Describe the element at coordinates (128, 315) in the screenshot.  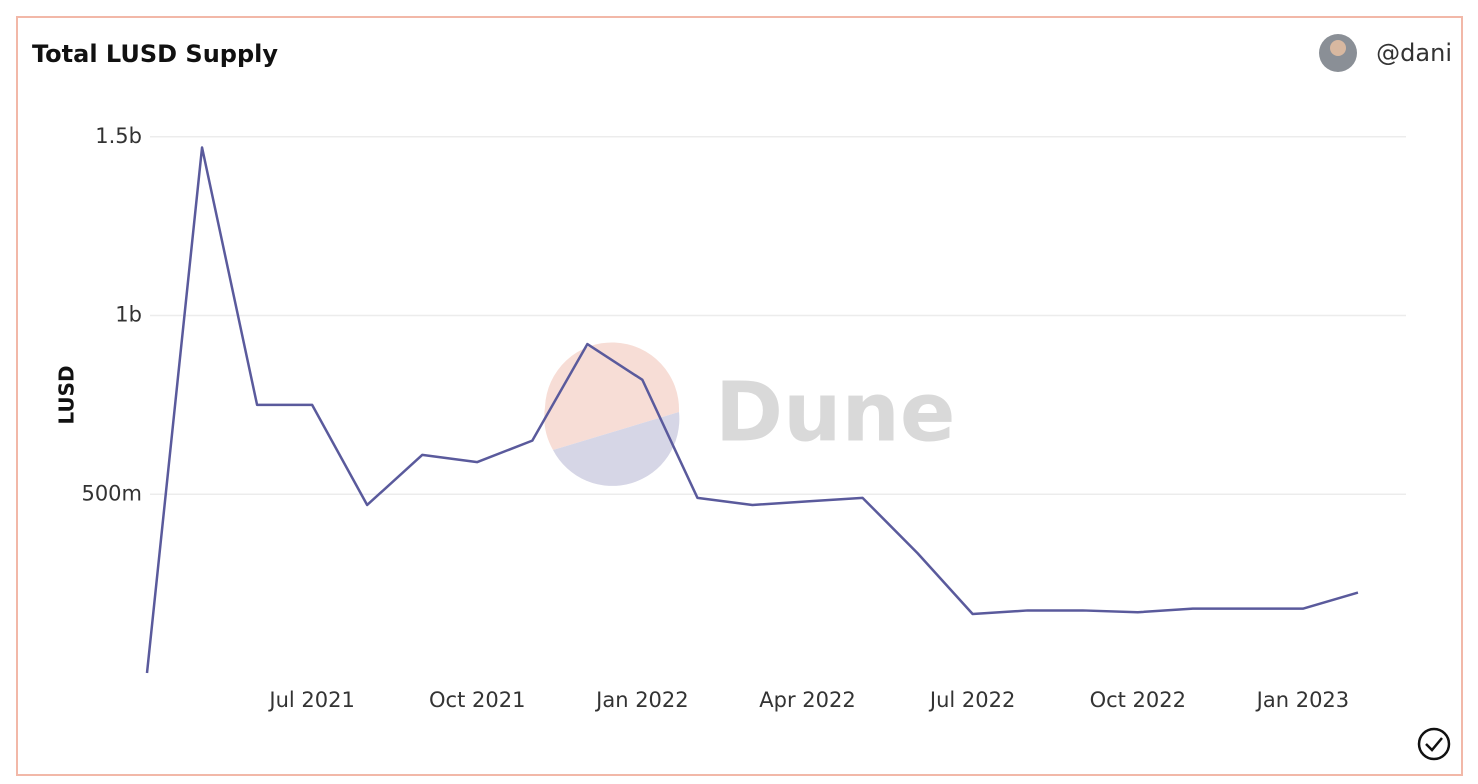
I see `y-tick-label: 1b` at that location.